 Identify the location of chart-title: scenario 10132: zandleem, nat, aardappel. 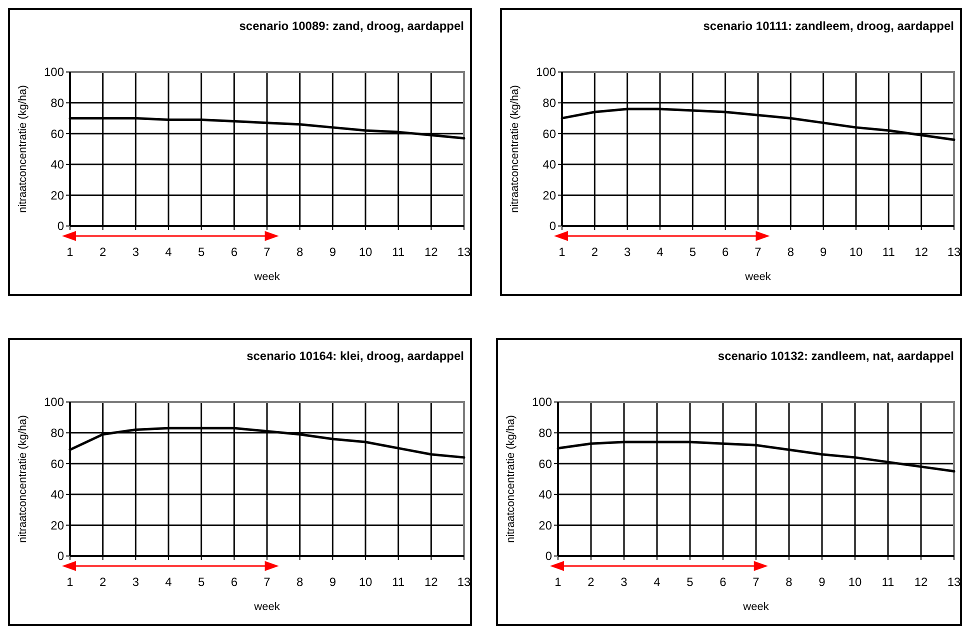
(836, 356).